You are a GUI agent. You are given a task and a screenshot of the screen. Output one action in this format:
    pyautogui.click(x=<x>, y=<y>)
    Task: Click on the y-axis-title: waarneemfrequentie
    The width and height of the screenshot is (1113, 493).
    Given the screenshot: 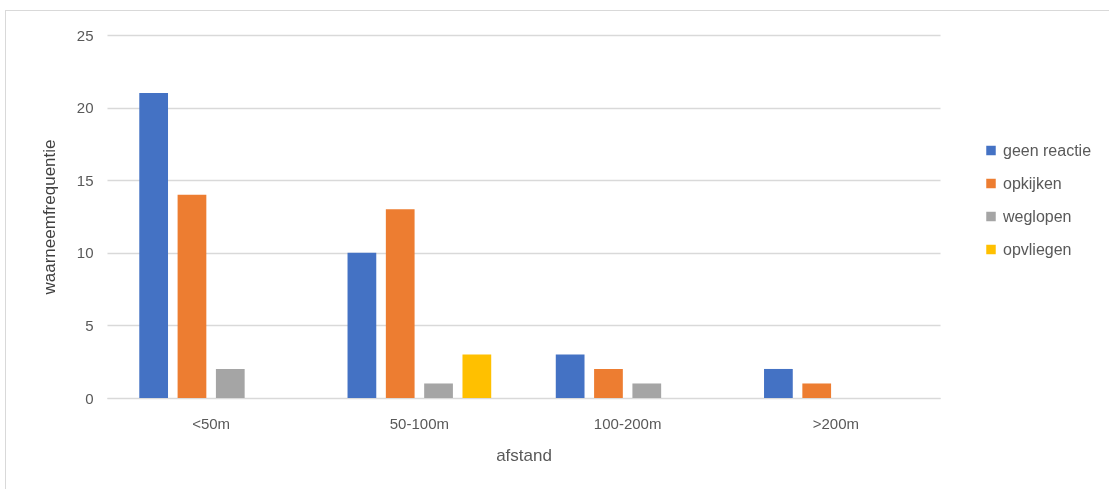 What is the action you would take?
    pyautogui.click(x=49, y=217)
    